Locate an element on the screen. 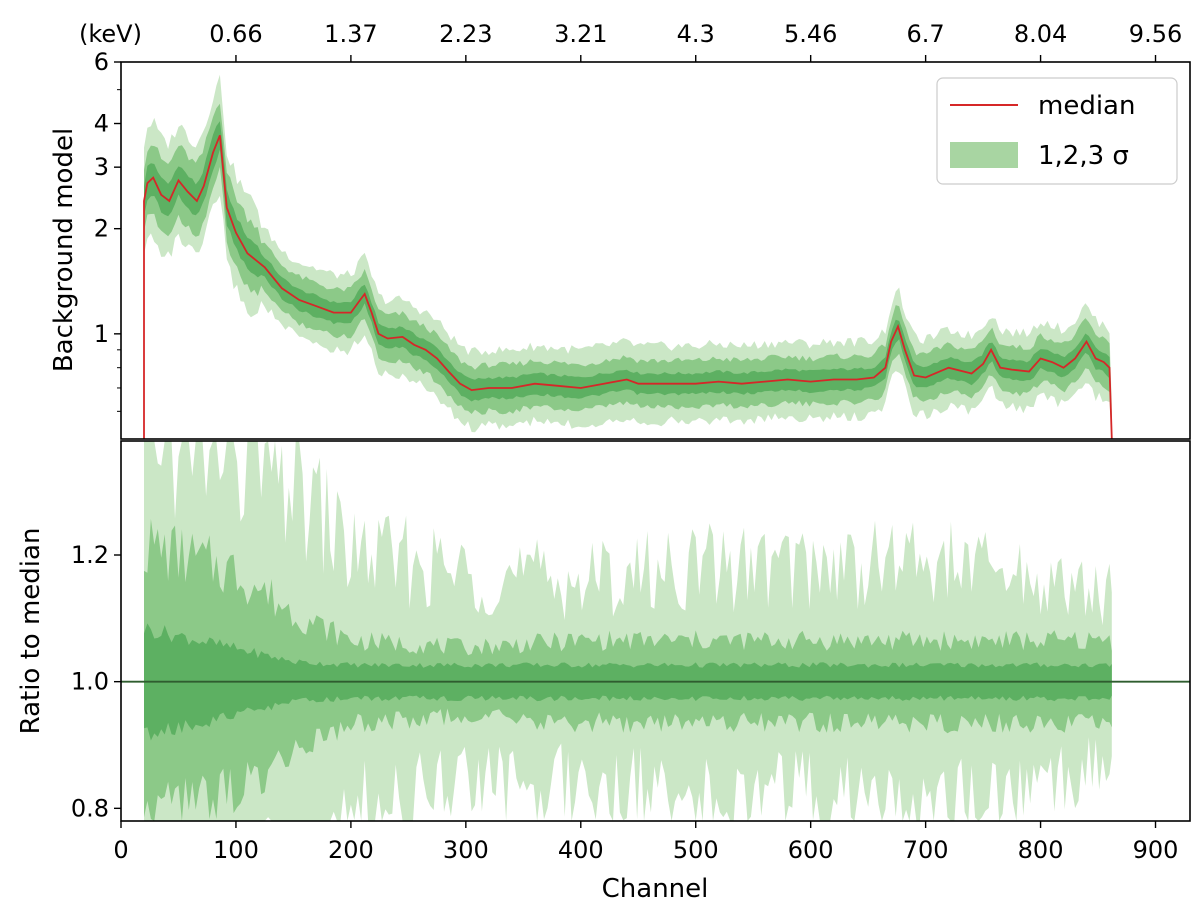  top-energy-tick-label: 4.3 is located at coordinates (696, 34).